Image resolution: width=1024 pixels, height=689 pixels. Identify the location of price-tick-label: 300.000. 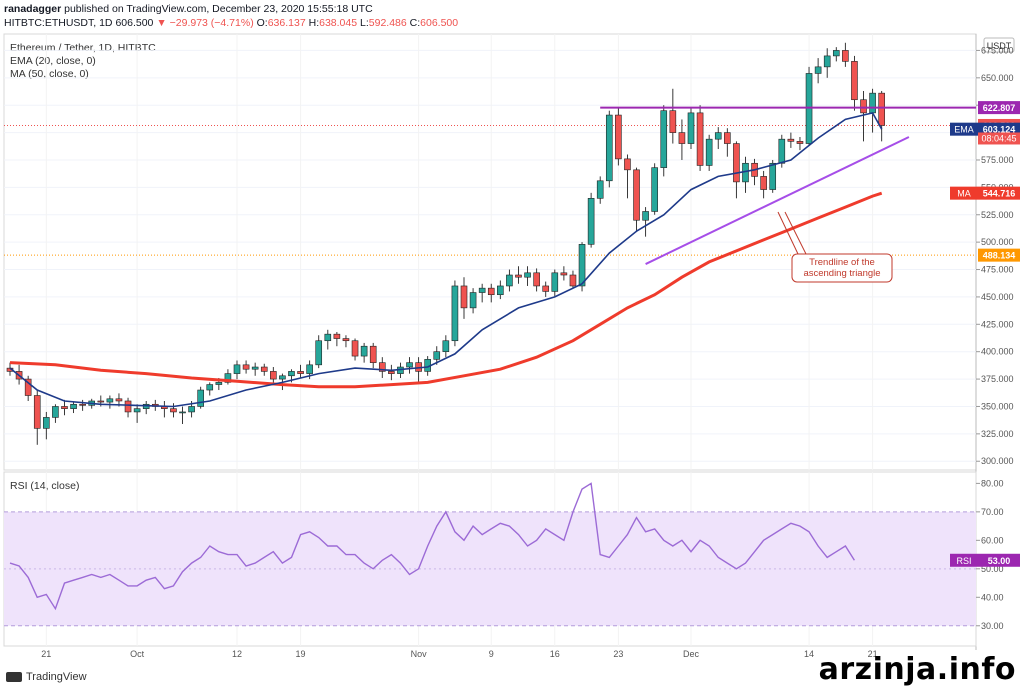
(997, 461).